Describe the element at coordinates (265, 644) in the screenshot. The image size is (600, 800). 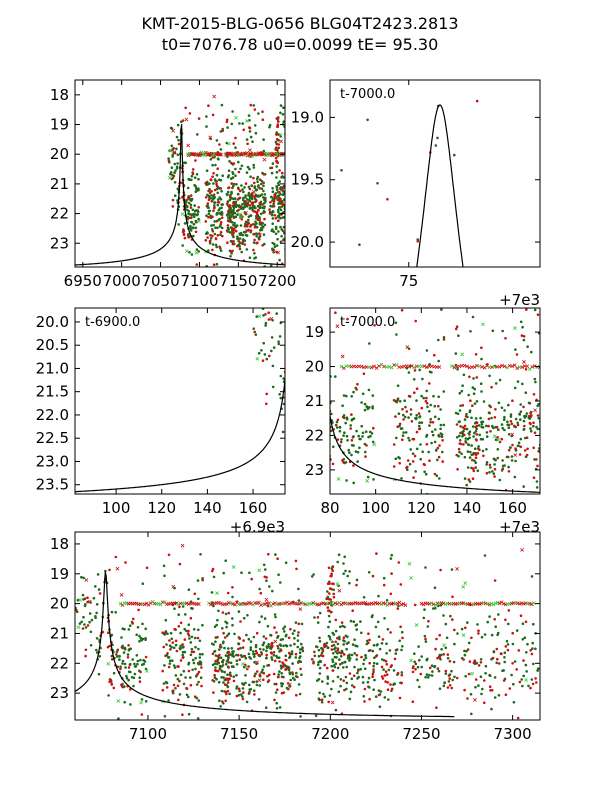
I see `model-curve` at that location.